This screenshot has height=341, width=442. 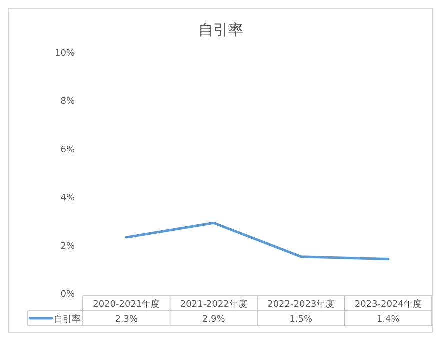 What do you see at coordinates (214, 320) in the screenshot?
I see `data-label: 2.9%` at bounding box center [214, 320].